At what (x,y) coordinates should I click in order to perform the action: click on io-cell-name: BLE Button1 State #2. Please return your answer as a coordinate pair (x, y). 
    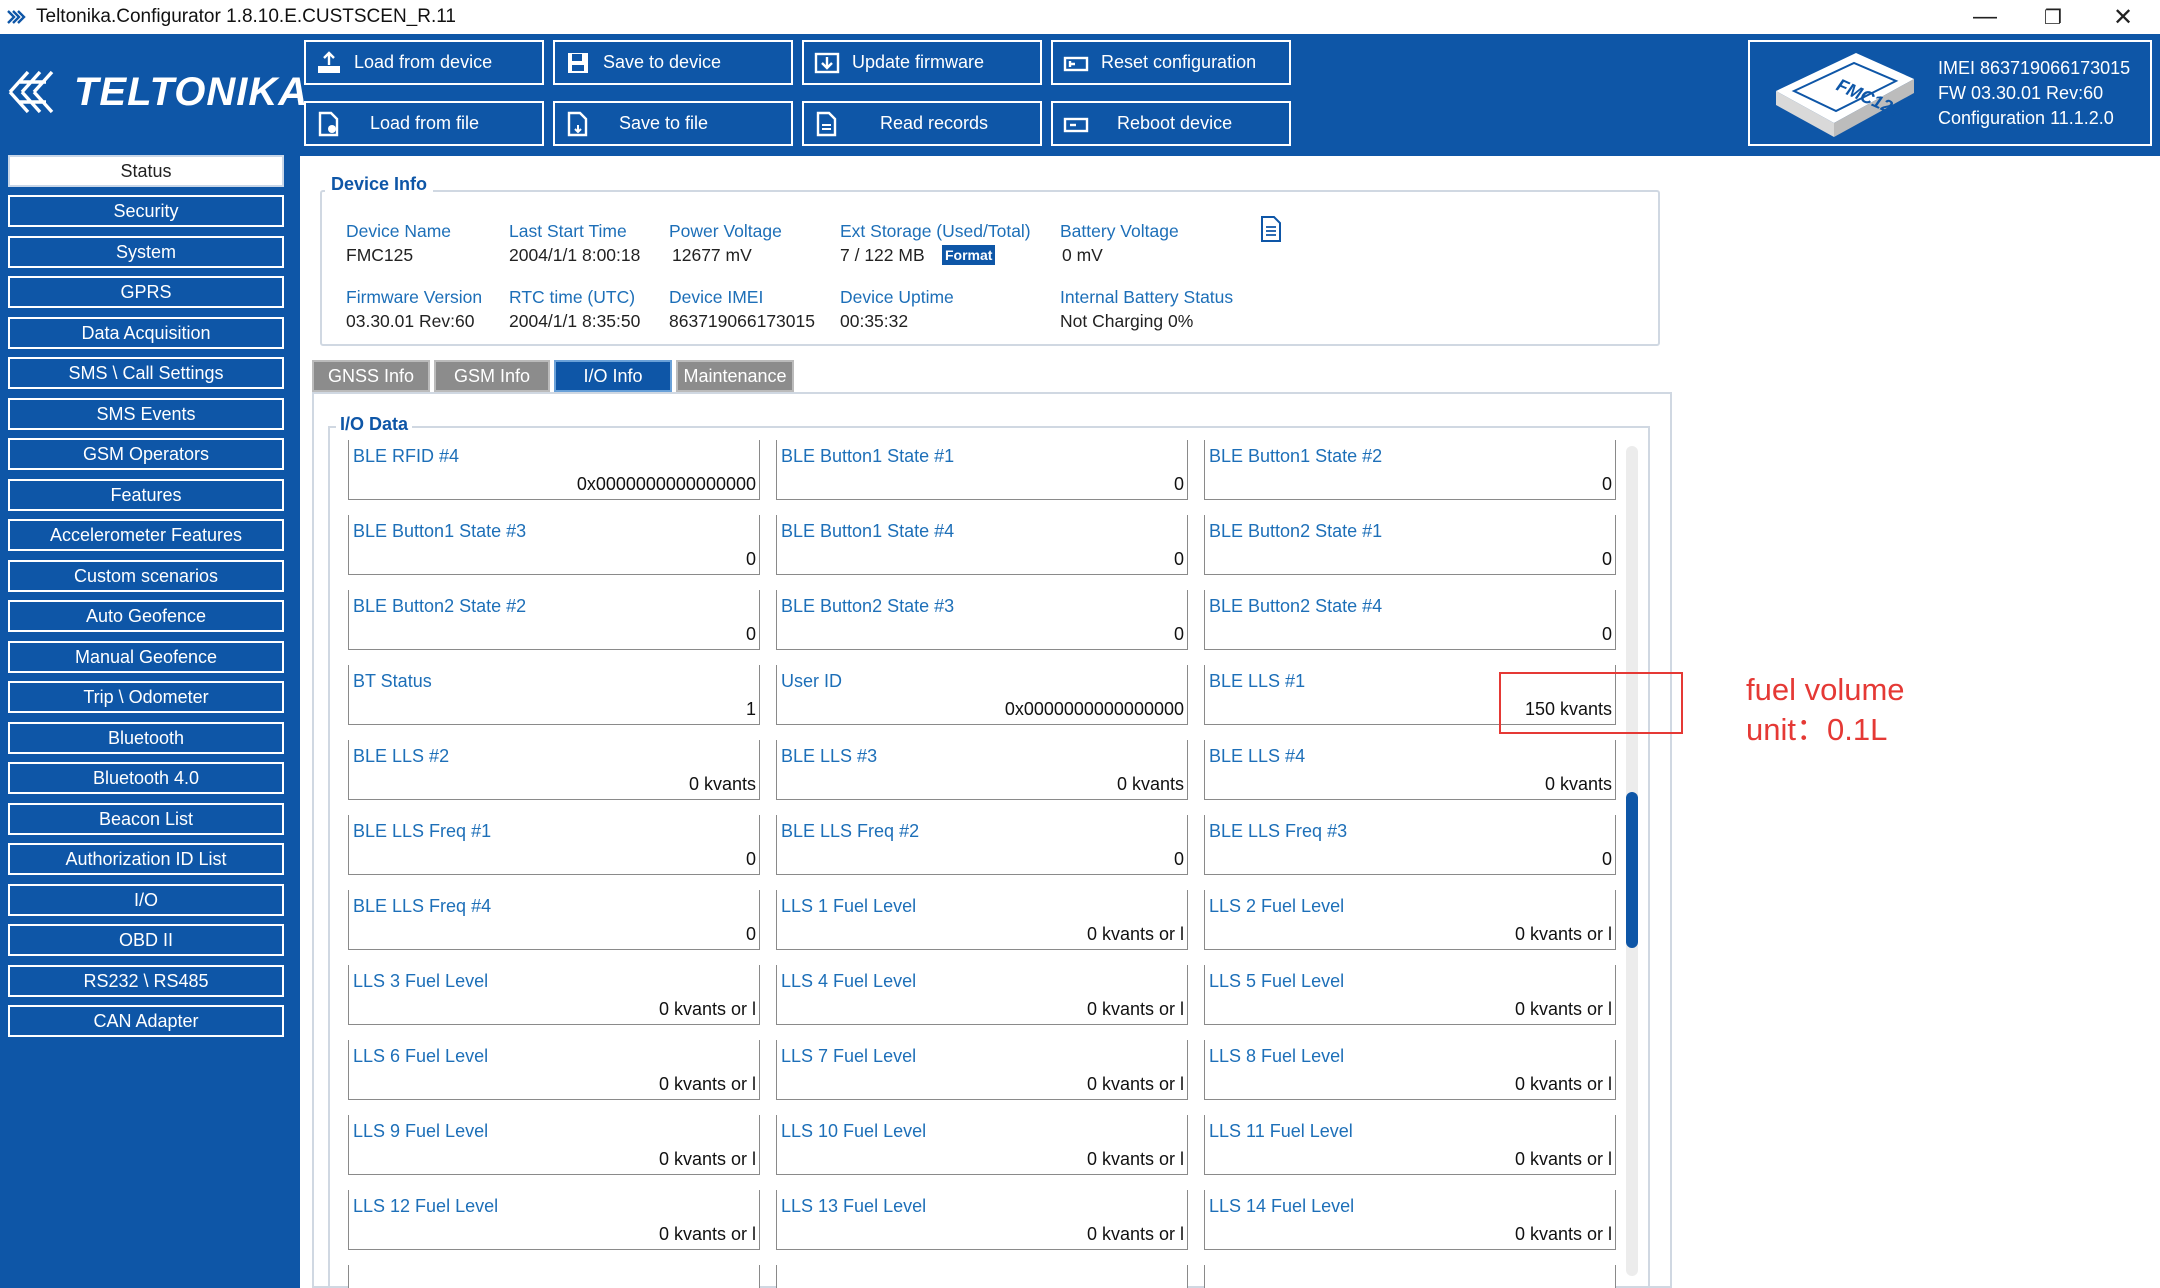
    Looking at the image, I should click on (1296, 456).